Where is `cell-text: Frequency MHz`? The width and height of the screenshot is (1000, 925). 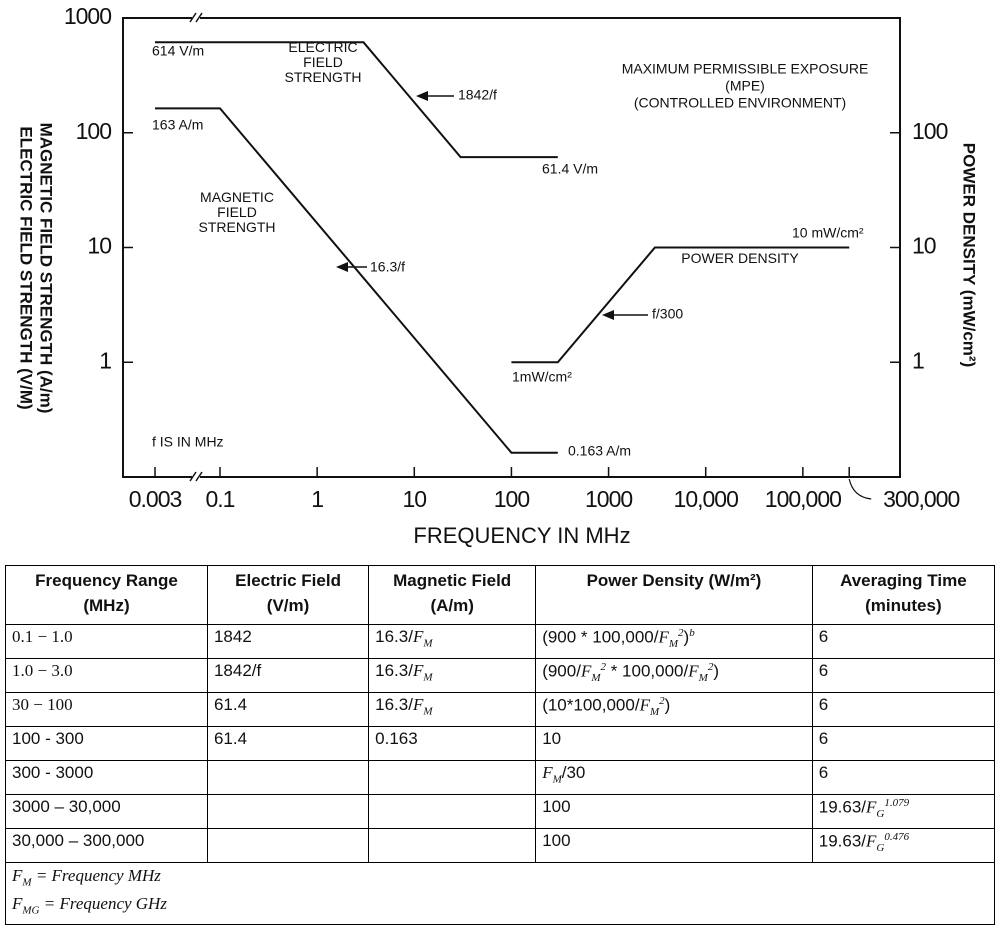 cell-text: Frequency MHz is located at coordinates (106, 875).